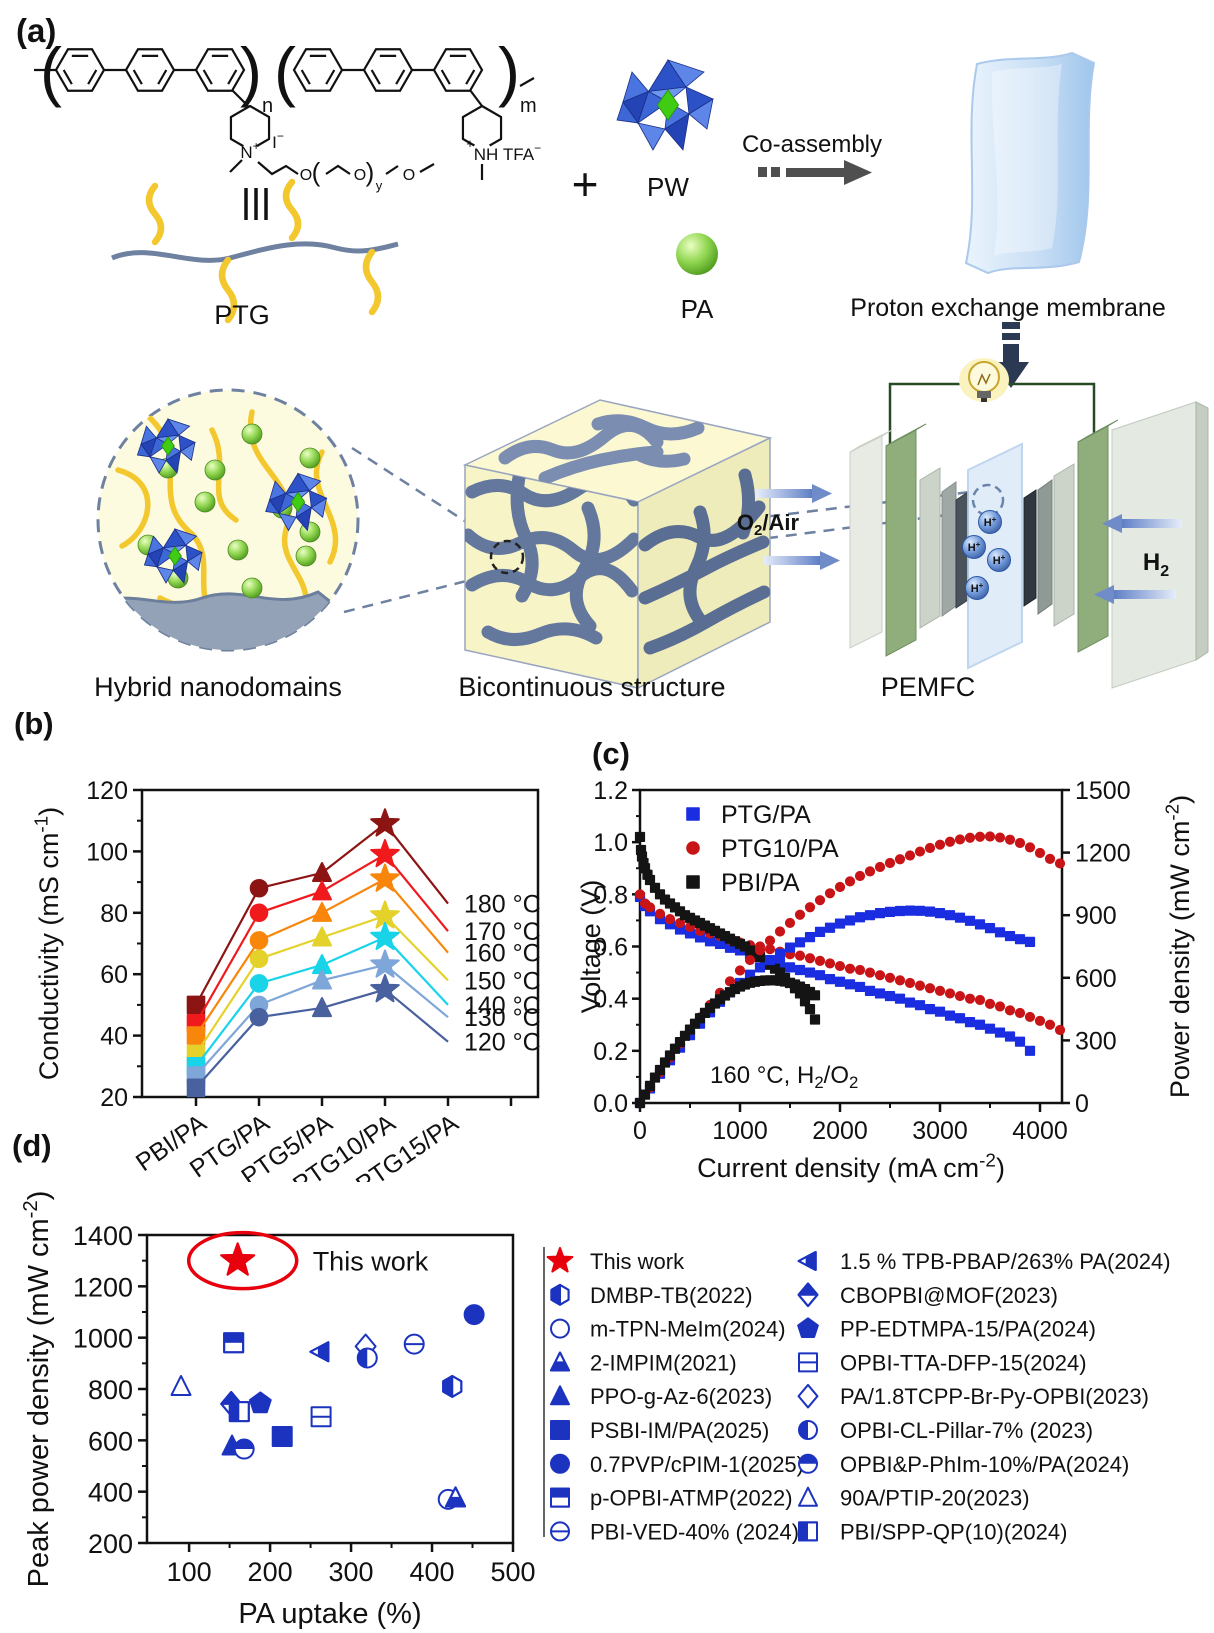 The image size is (1214, 1633). I want to click on panel-b-label: (b), so click(34, 723).